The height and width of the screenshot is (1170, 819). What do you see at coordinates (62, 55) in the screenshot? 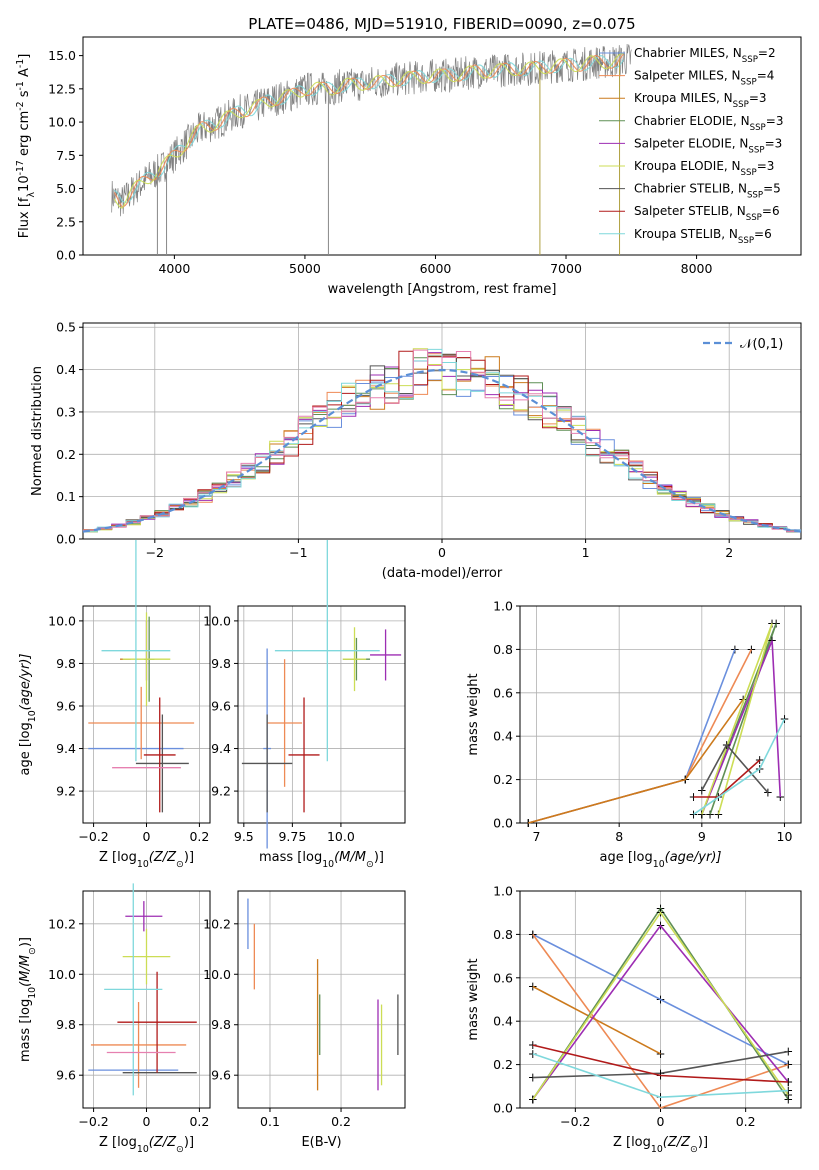
I see `y-tick-label: 15.0` at bounding box center [62, 55].